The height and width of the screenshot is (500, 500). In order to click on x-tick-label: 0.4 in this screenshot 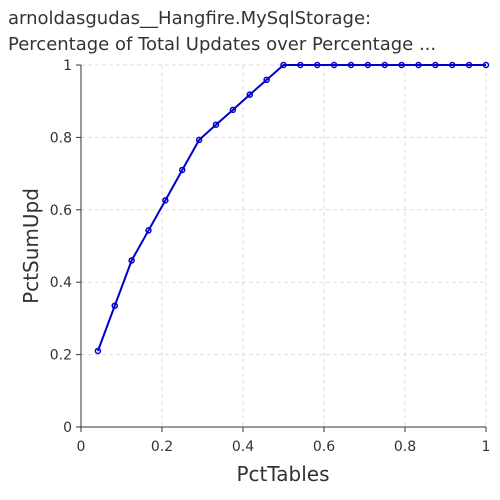, I will do `click(243, 447)`.